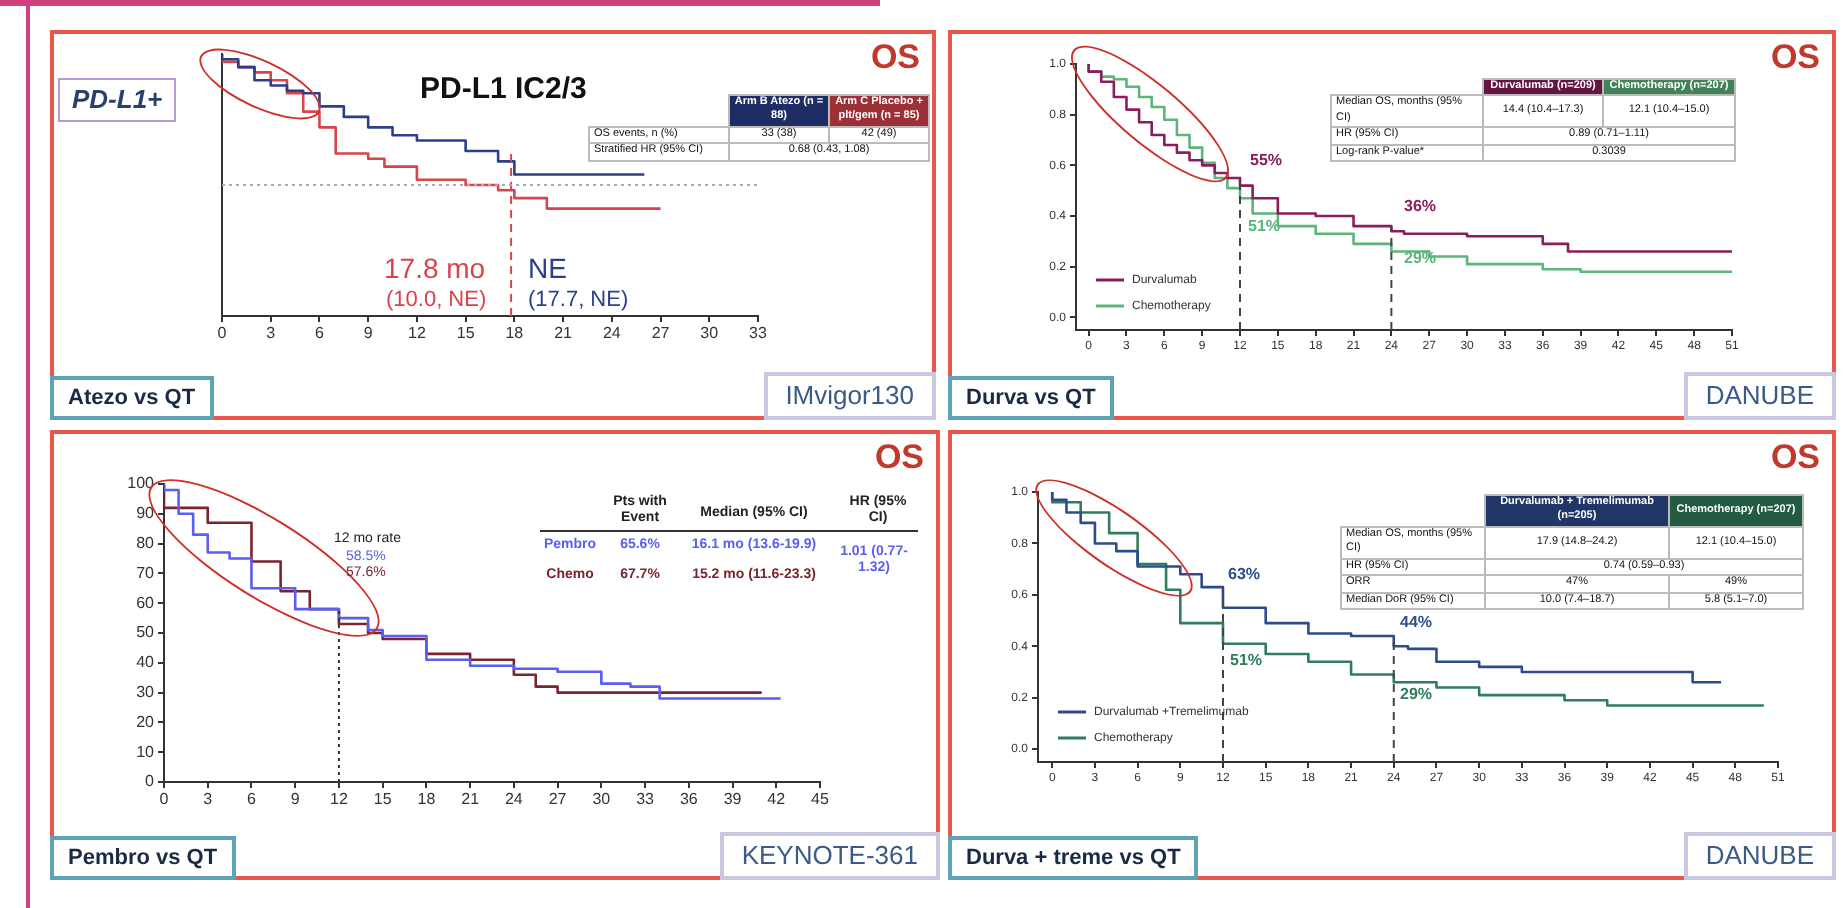 The image size is (1846, 908). Describe the element at coordinates (1031, 397) in the screenshot. I see `text: Durva vs QT` at that location.